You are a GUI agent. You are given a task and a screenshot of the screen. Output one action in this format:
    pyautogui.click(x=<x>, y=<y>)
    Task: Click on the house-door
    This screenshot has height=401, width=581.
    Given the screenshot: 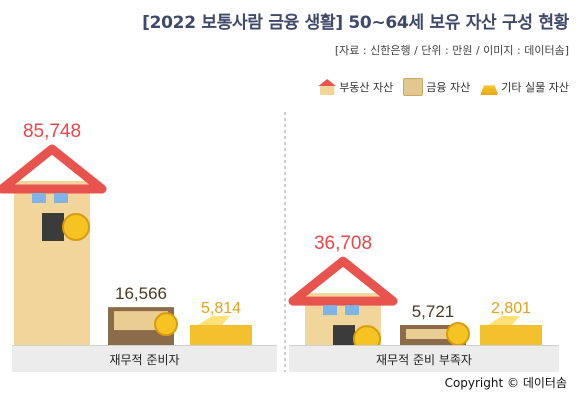 What is the action you would take?
    pyautogui.click(x=53, y=227)
    